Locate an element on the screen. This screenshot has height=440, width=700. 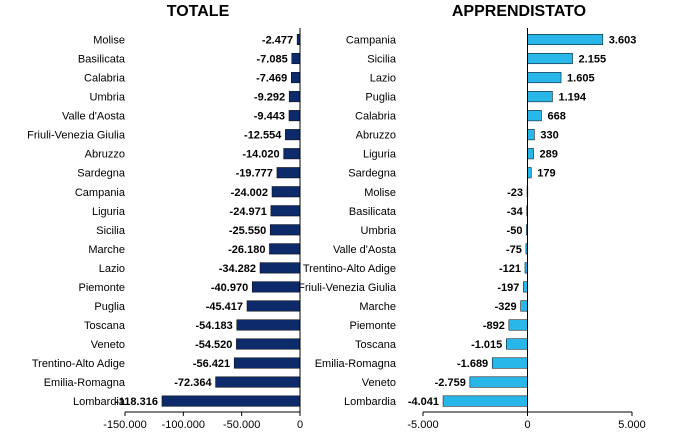
data-label: 330 is located at coordinates (549, 136).